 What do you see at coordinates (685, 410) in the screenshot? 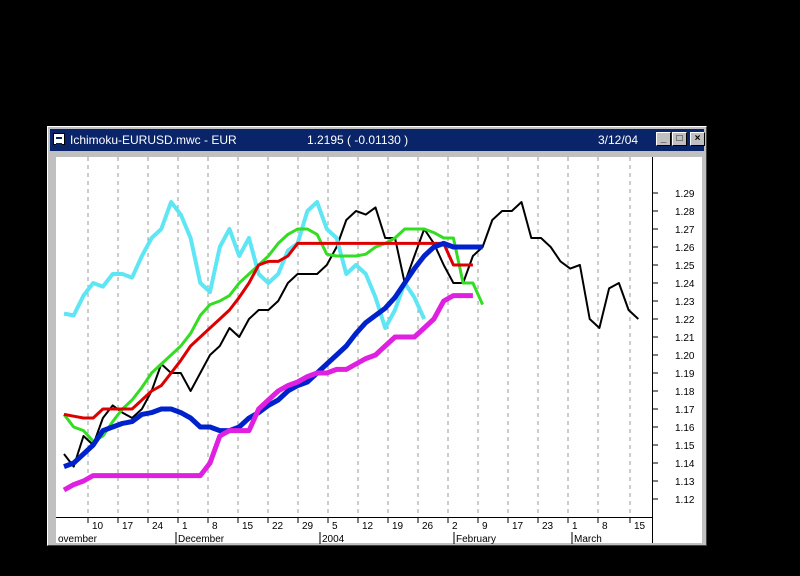
I see `y-tick-label: 1.17` at bounding box center [685, 410].